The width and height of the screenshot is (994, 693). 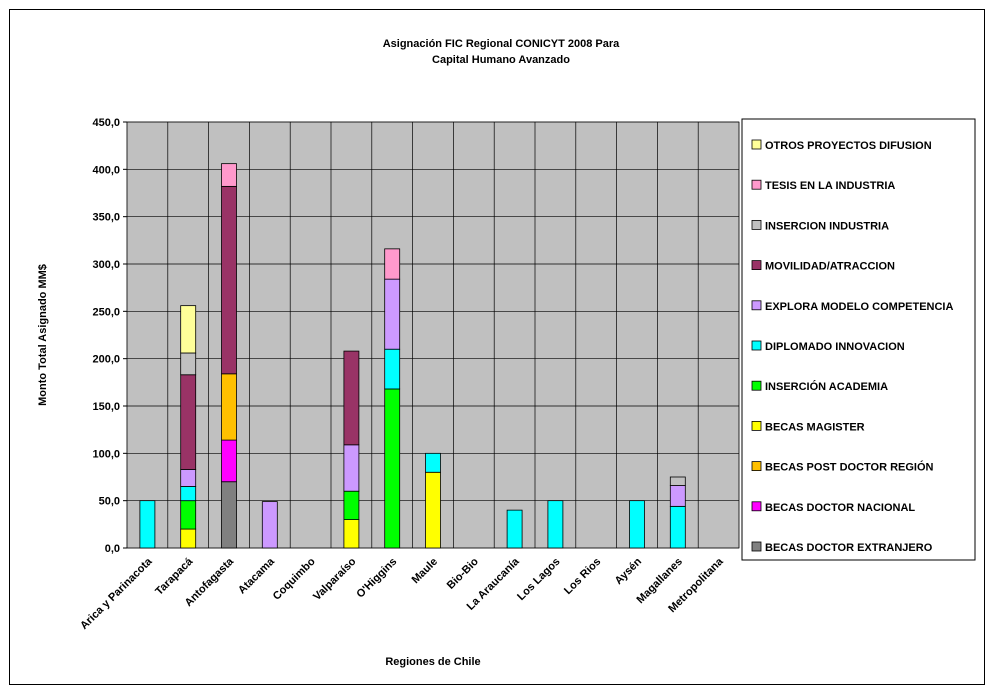 What do you see at coordinates (106, 218) in the screenshot?
I see `y-tick-label: 350,0` at bounding box center [106, 218].